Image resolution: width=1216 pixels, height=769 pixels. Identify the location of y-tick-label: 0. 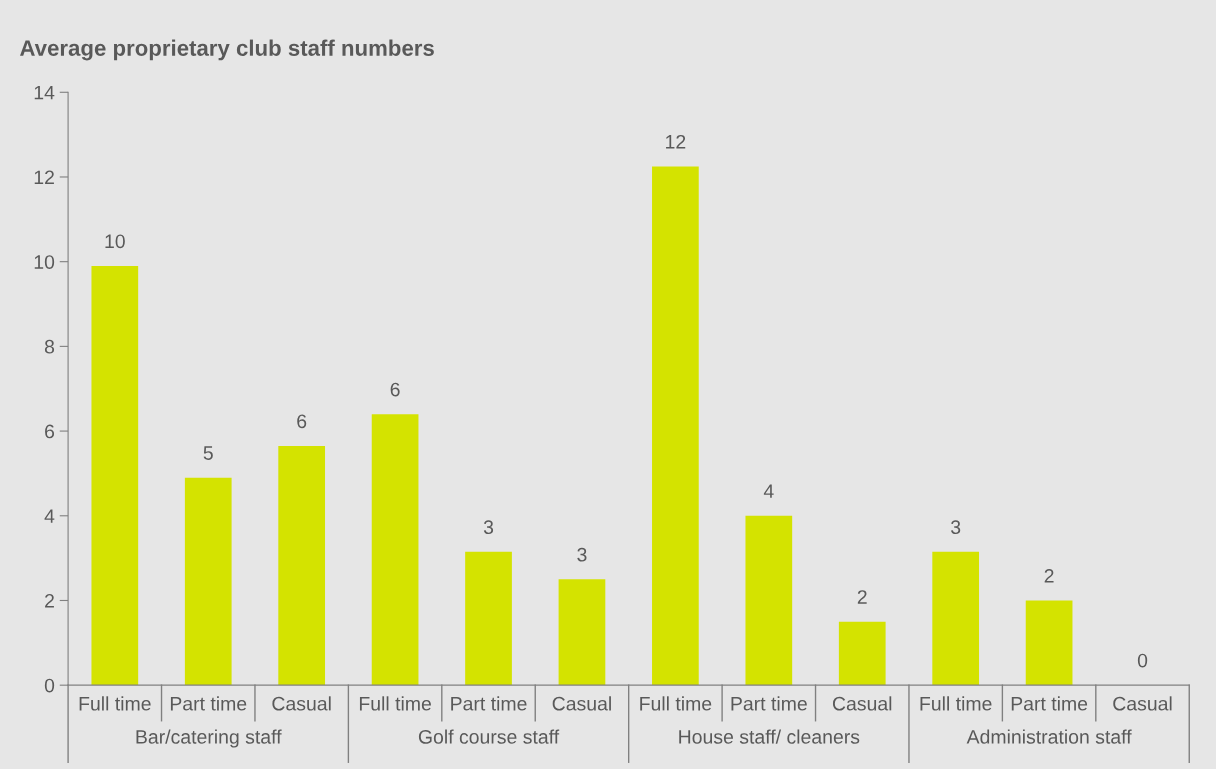
(49, 685).